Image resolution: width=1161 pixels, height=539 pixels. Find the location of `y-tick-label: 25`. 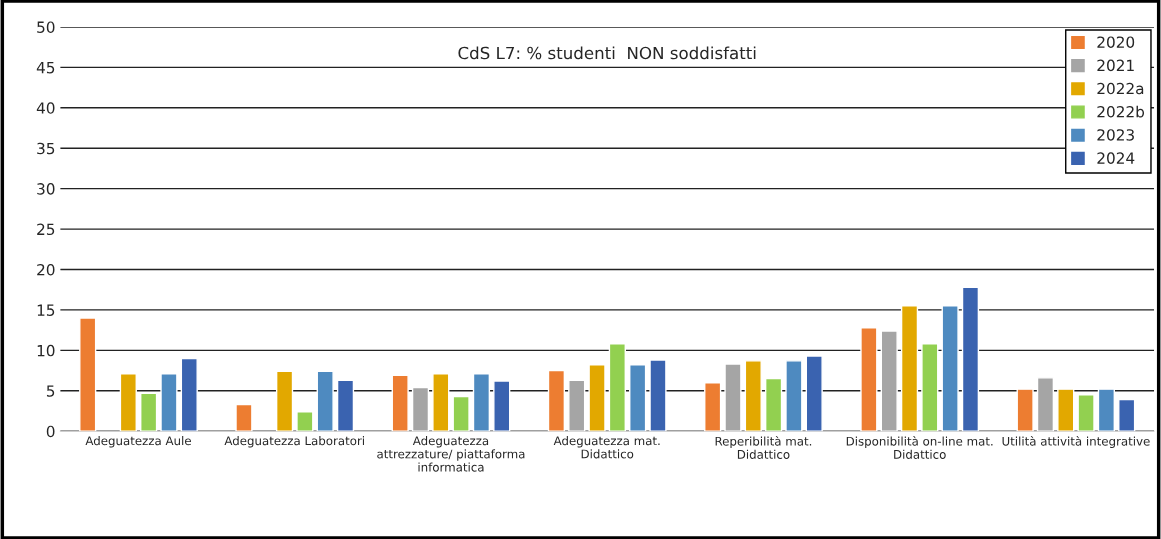

y-tick-label: 25 is located at coordinates (46, 229).